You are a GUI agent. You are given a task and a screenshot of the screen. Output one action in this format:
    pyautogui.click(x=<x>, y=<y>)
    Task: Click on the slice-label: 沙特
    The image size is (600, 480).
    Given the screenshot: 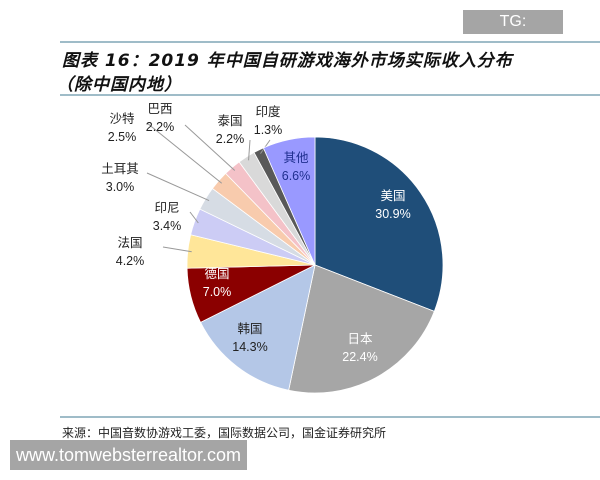 What is the action you would take?
    pyautogui.click(x=121, y=118)
    